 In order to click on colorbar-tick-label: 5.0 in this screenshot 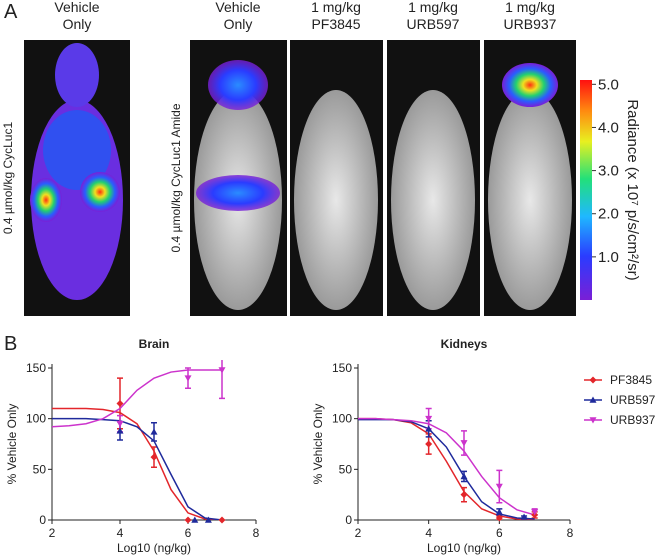, I will do `click(608, 84)`.